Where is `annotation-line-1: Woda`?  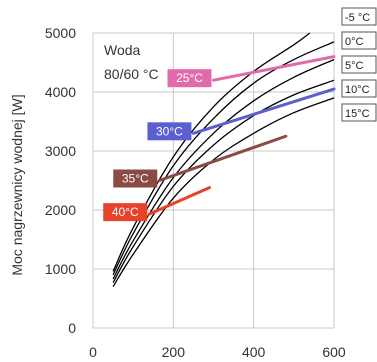 annotation-line-1: Woda is located at coordinates (122, 50).